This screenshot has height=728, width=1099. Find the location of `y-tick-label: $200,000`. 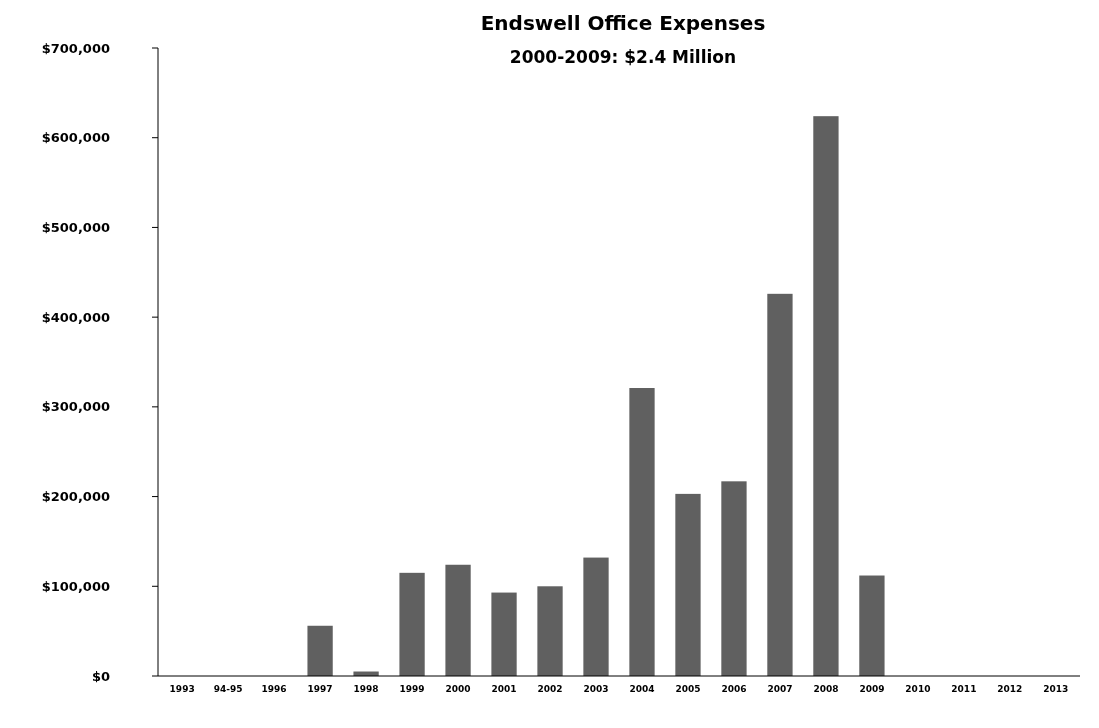

y-tick-label: $200,000 is located at coordinates (75, 497).